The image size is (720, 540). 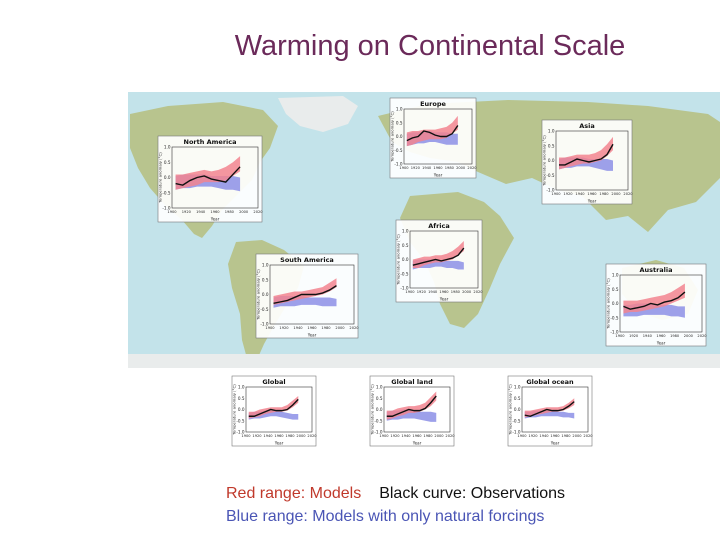 I want to click on panel-global-land-xtick: 1920, so click(x=395, y=436).